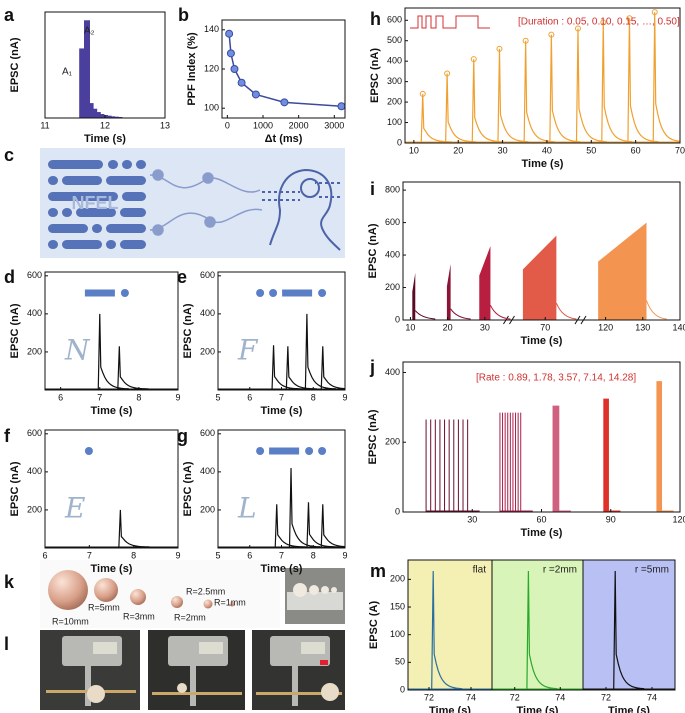 This screenshot has width=685, height=713. What do you see at coordinates (394, 20) in the screenshot?
I see `y-tick-label: 600` at bounding box center [394, 20].